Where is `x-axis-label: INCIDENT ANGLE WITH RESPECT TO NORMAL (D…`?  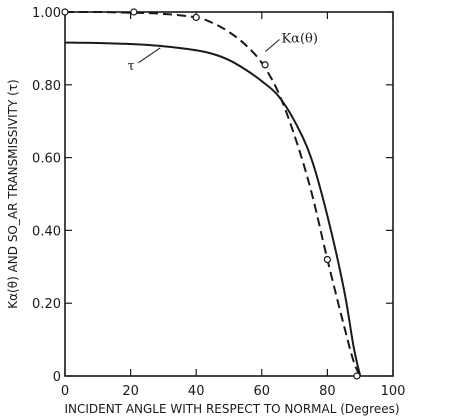 x-axis-label: INCIDENT ANGLE WITH RESPECT TO NORMAL (D… is located at coordinates (231, 409).